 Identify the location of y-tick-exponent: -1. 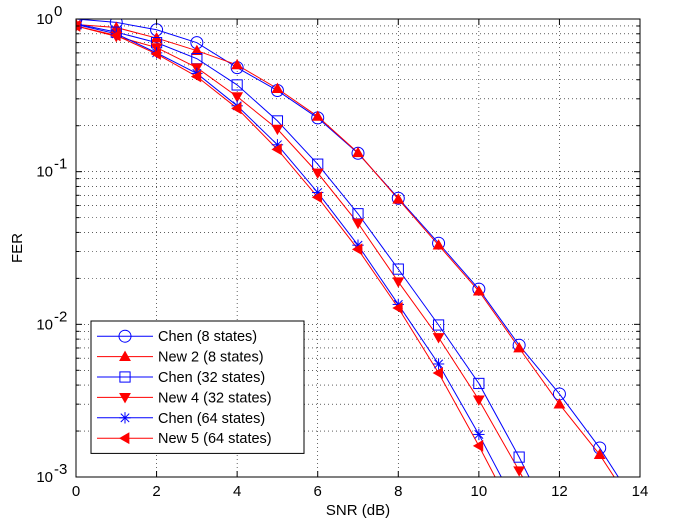
(60, 164).